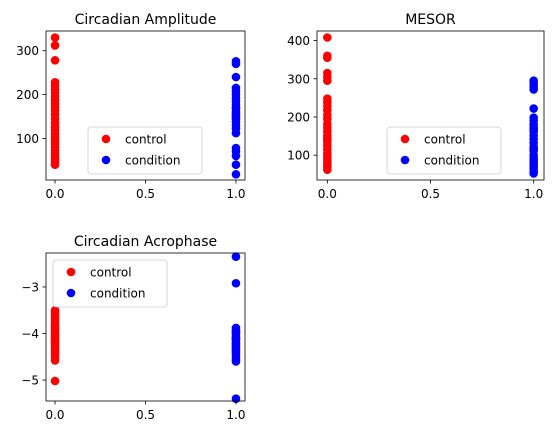 The height and width of the screenshot is (435, 554). What do you see at coordinates (145, 242) in the screenshot?
I see `chart-title: Circadian Acrophase` at bounding box center [145, 242].